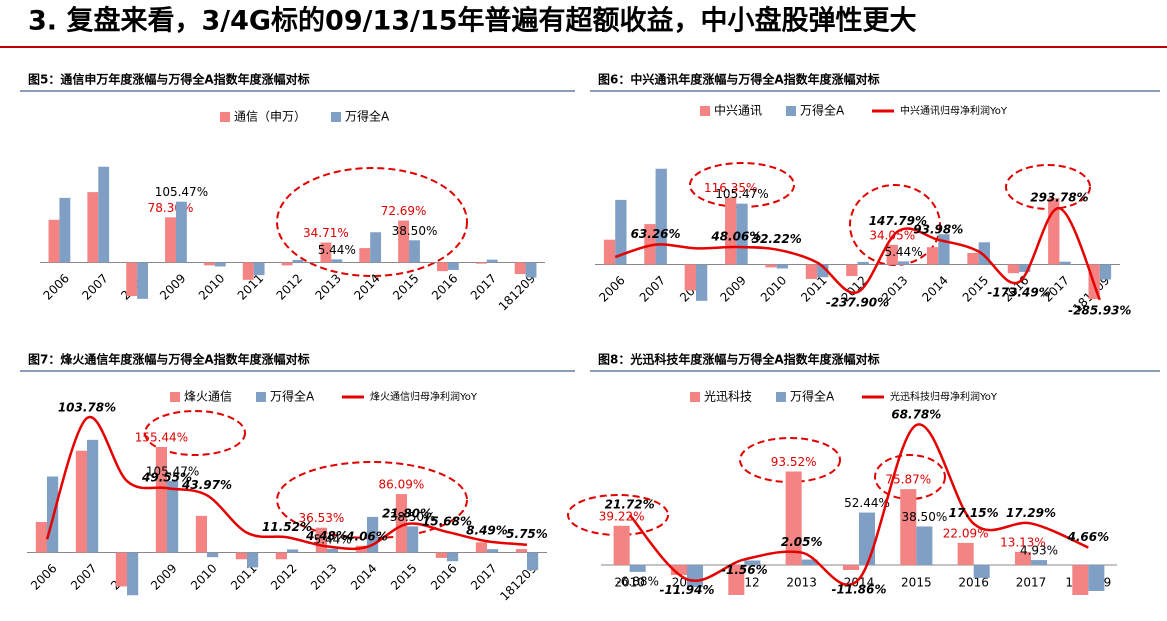  Describe the element at coordinates (447, 521) in the screenshot. I see `line-data-label: 15.68%` at that location.